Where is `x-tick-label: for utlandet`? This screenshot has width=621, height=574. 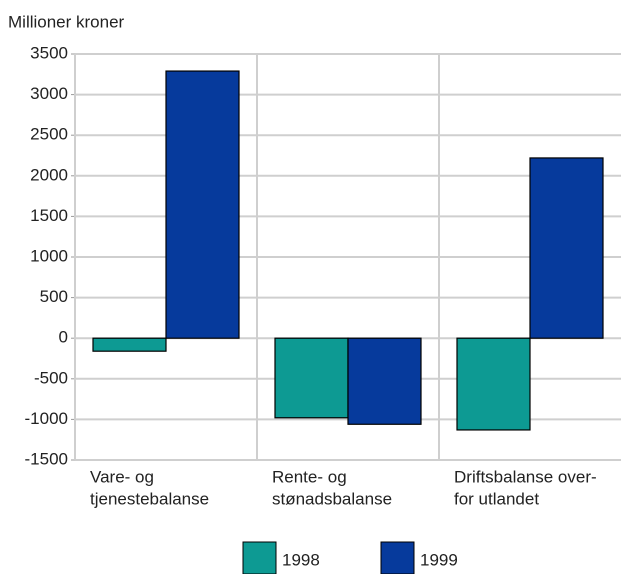
x-tick-label: for utlandet is located at coordinates (496, 498).